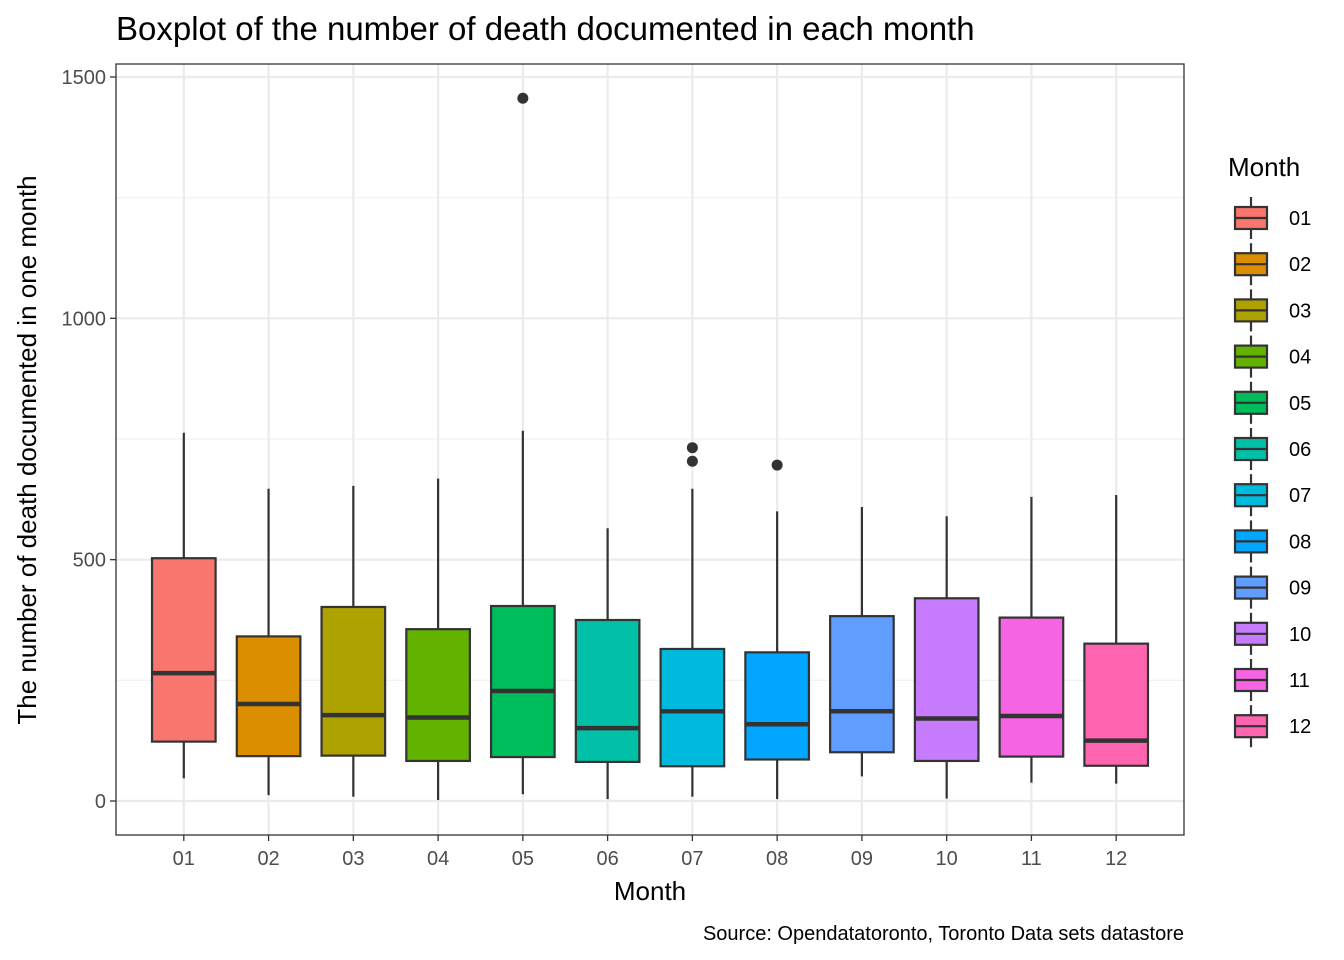  What do you see at coordinates (862, 859) in the screenshot?
I see `x-tick-label: 09` at bounding box center [862, 859].